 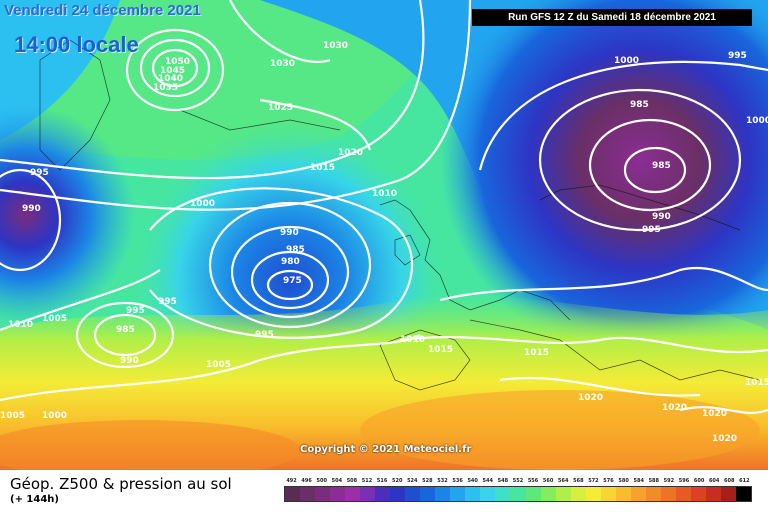 I want to click on scale-tick-label: 552, so click(x=518, y=481).